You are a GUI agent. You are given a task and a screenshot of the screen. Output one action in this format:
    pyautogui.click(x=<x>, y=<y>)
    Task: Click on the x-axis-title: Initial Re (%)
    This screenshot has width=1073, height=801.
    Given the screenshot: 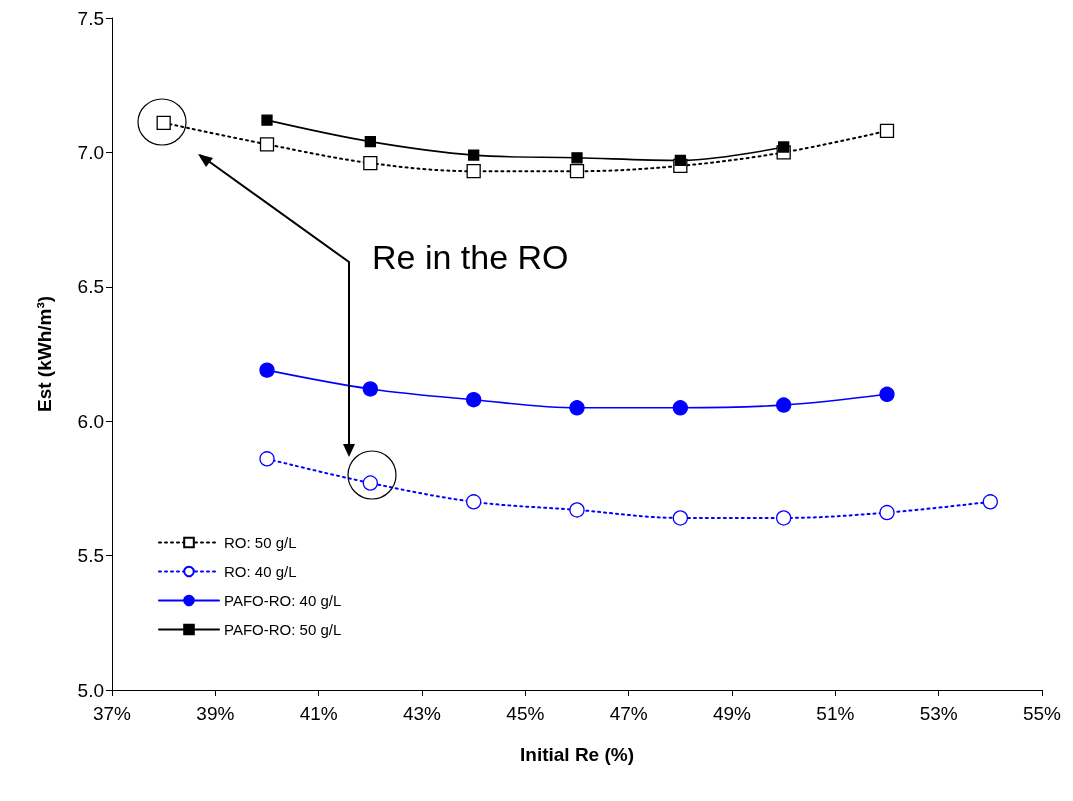 What is the action you would take?
    pyautogui.click(x=577, y=754)
    